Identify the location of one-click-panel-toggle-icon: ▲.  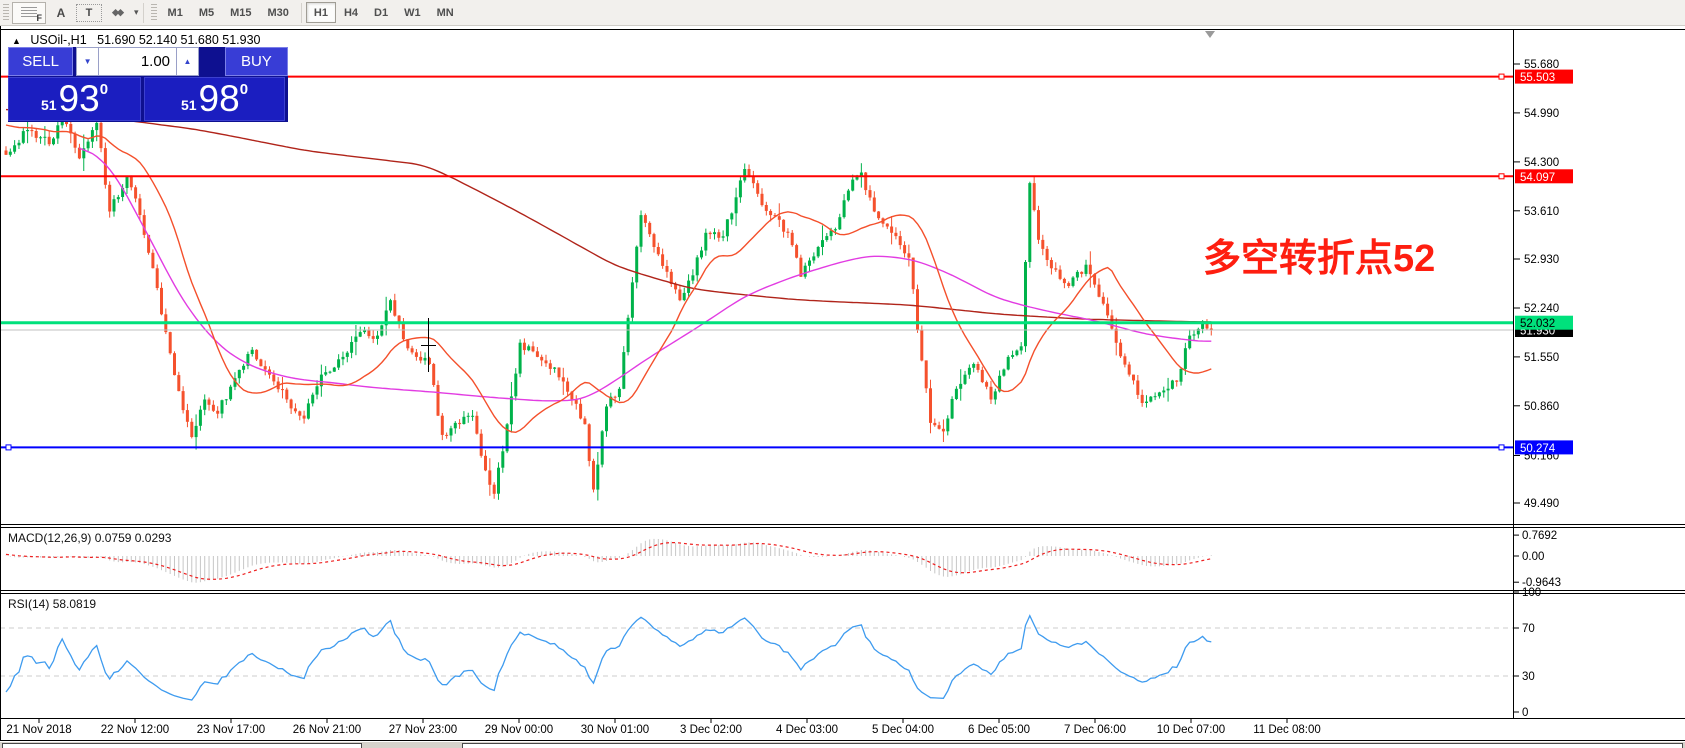
(16, 41).